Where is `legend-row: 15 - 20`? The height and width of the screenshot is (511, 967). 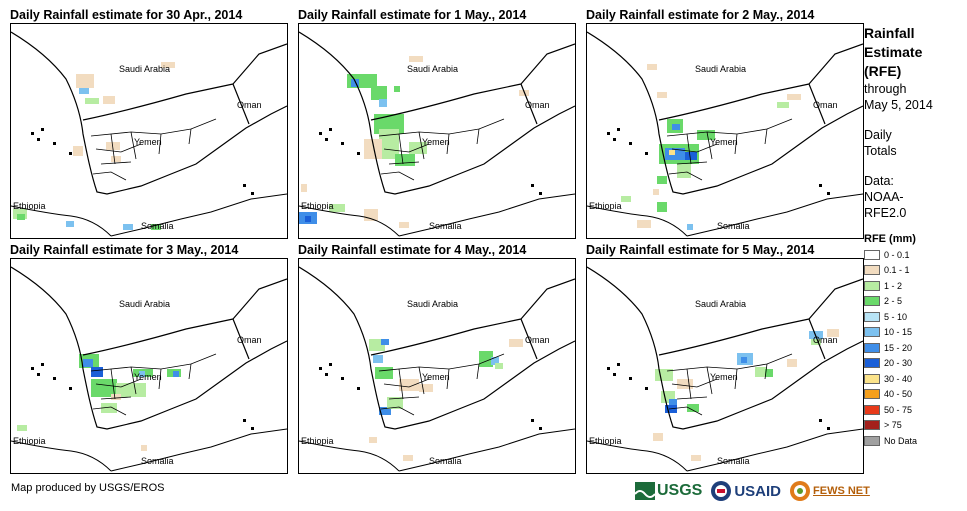 legend-row: 15 - 20 is located at coordinates (914, 348).